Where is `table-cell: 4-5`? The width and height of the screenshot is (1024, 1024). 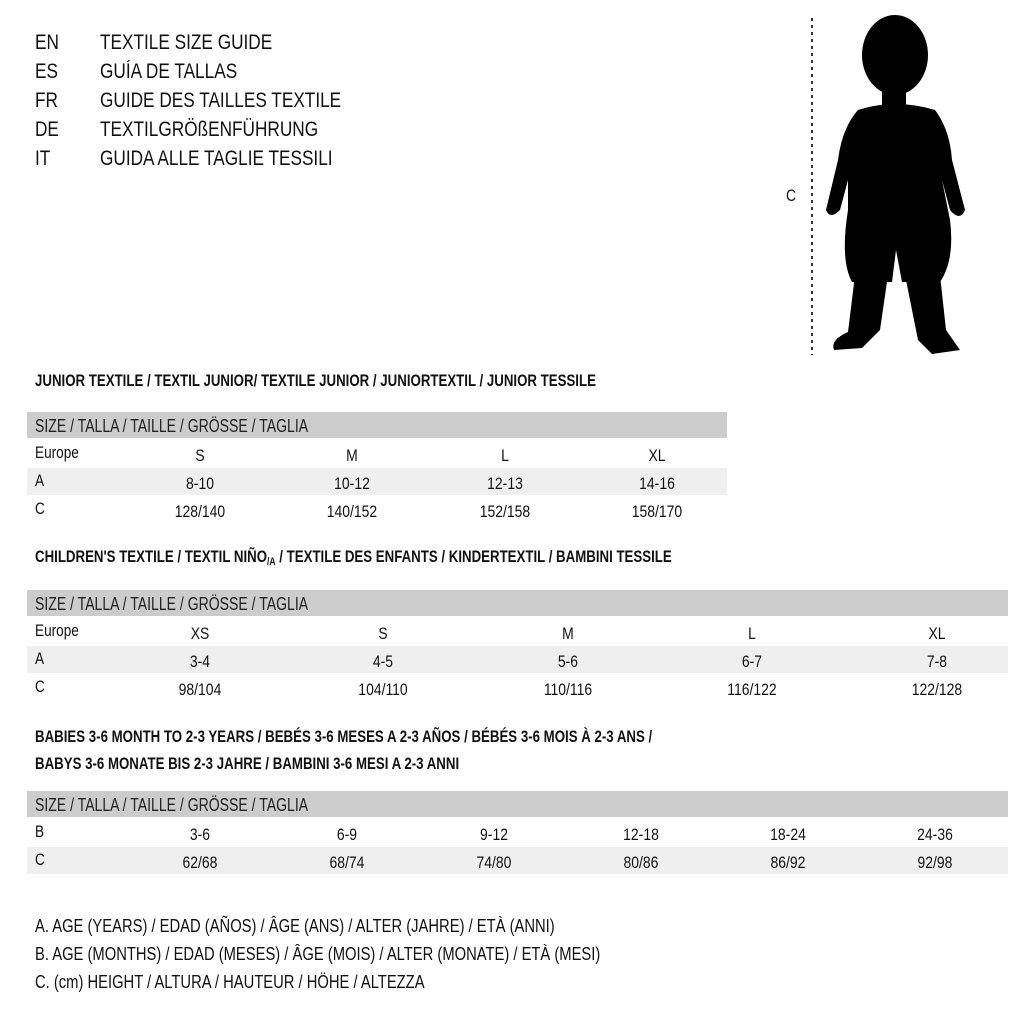 table-cell: 4-5 is located at coordinates (383, 661).